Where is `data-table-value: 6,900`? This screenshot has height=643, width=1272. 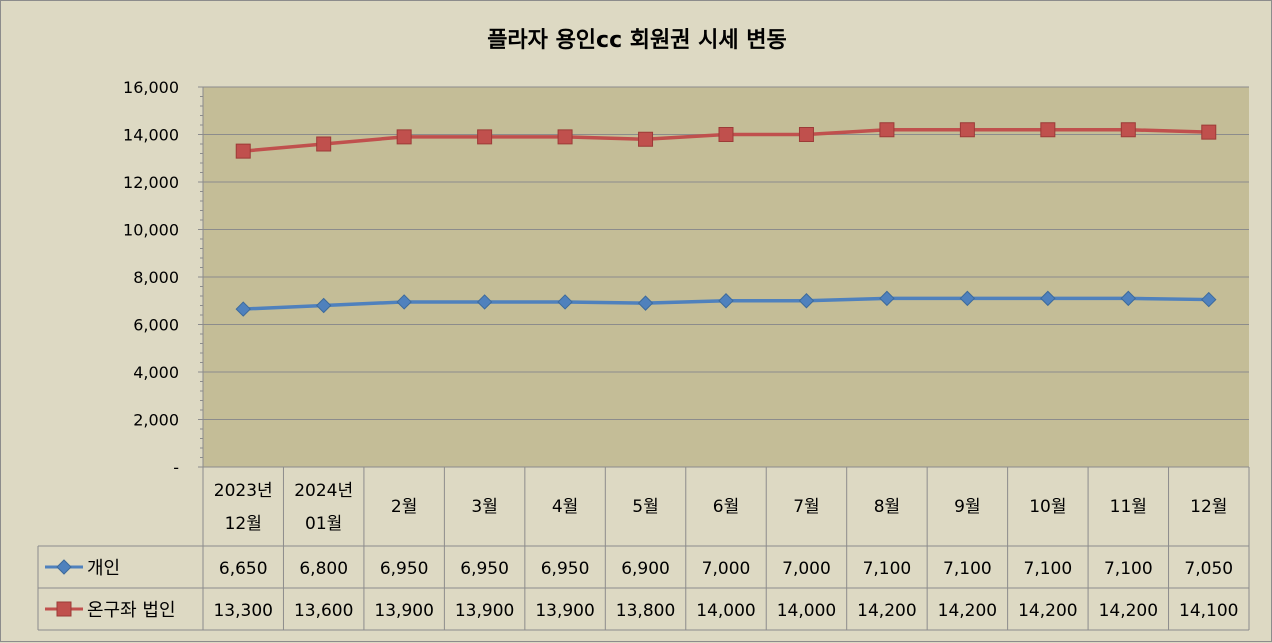
data-table-value: 6,900 is located at coordinates (645, 569).